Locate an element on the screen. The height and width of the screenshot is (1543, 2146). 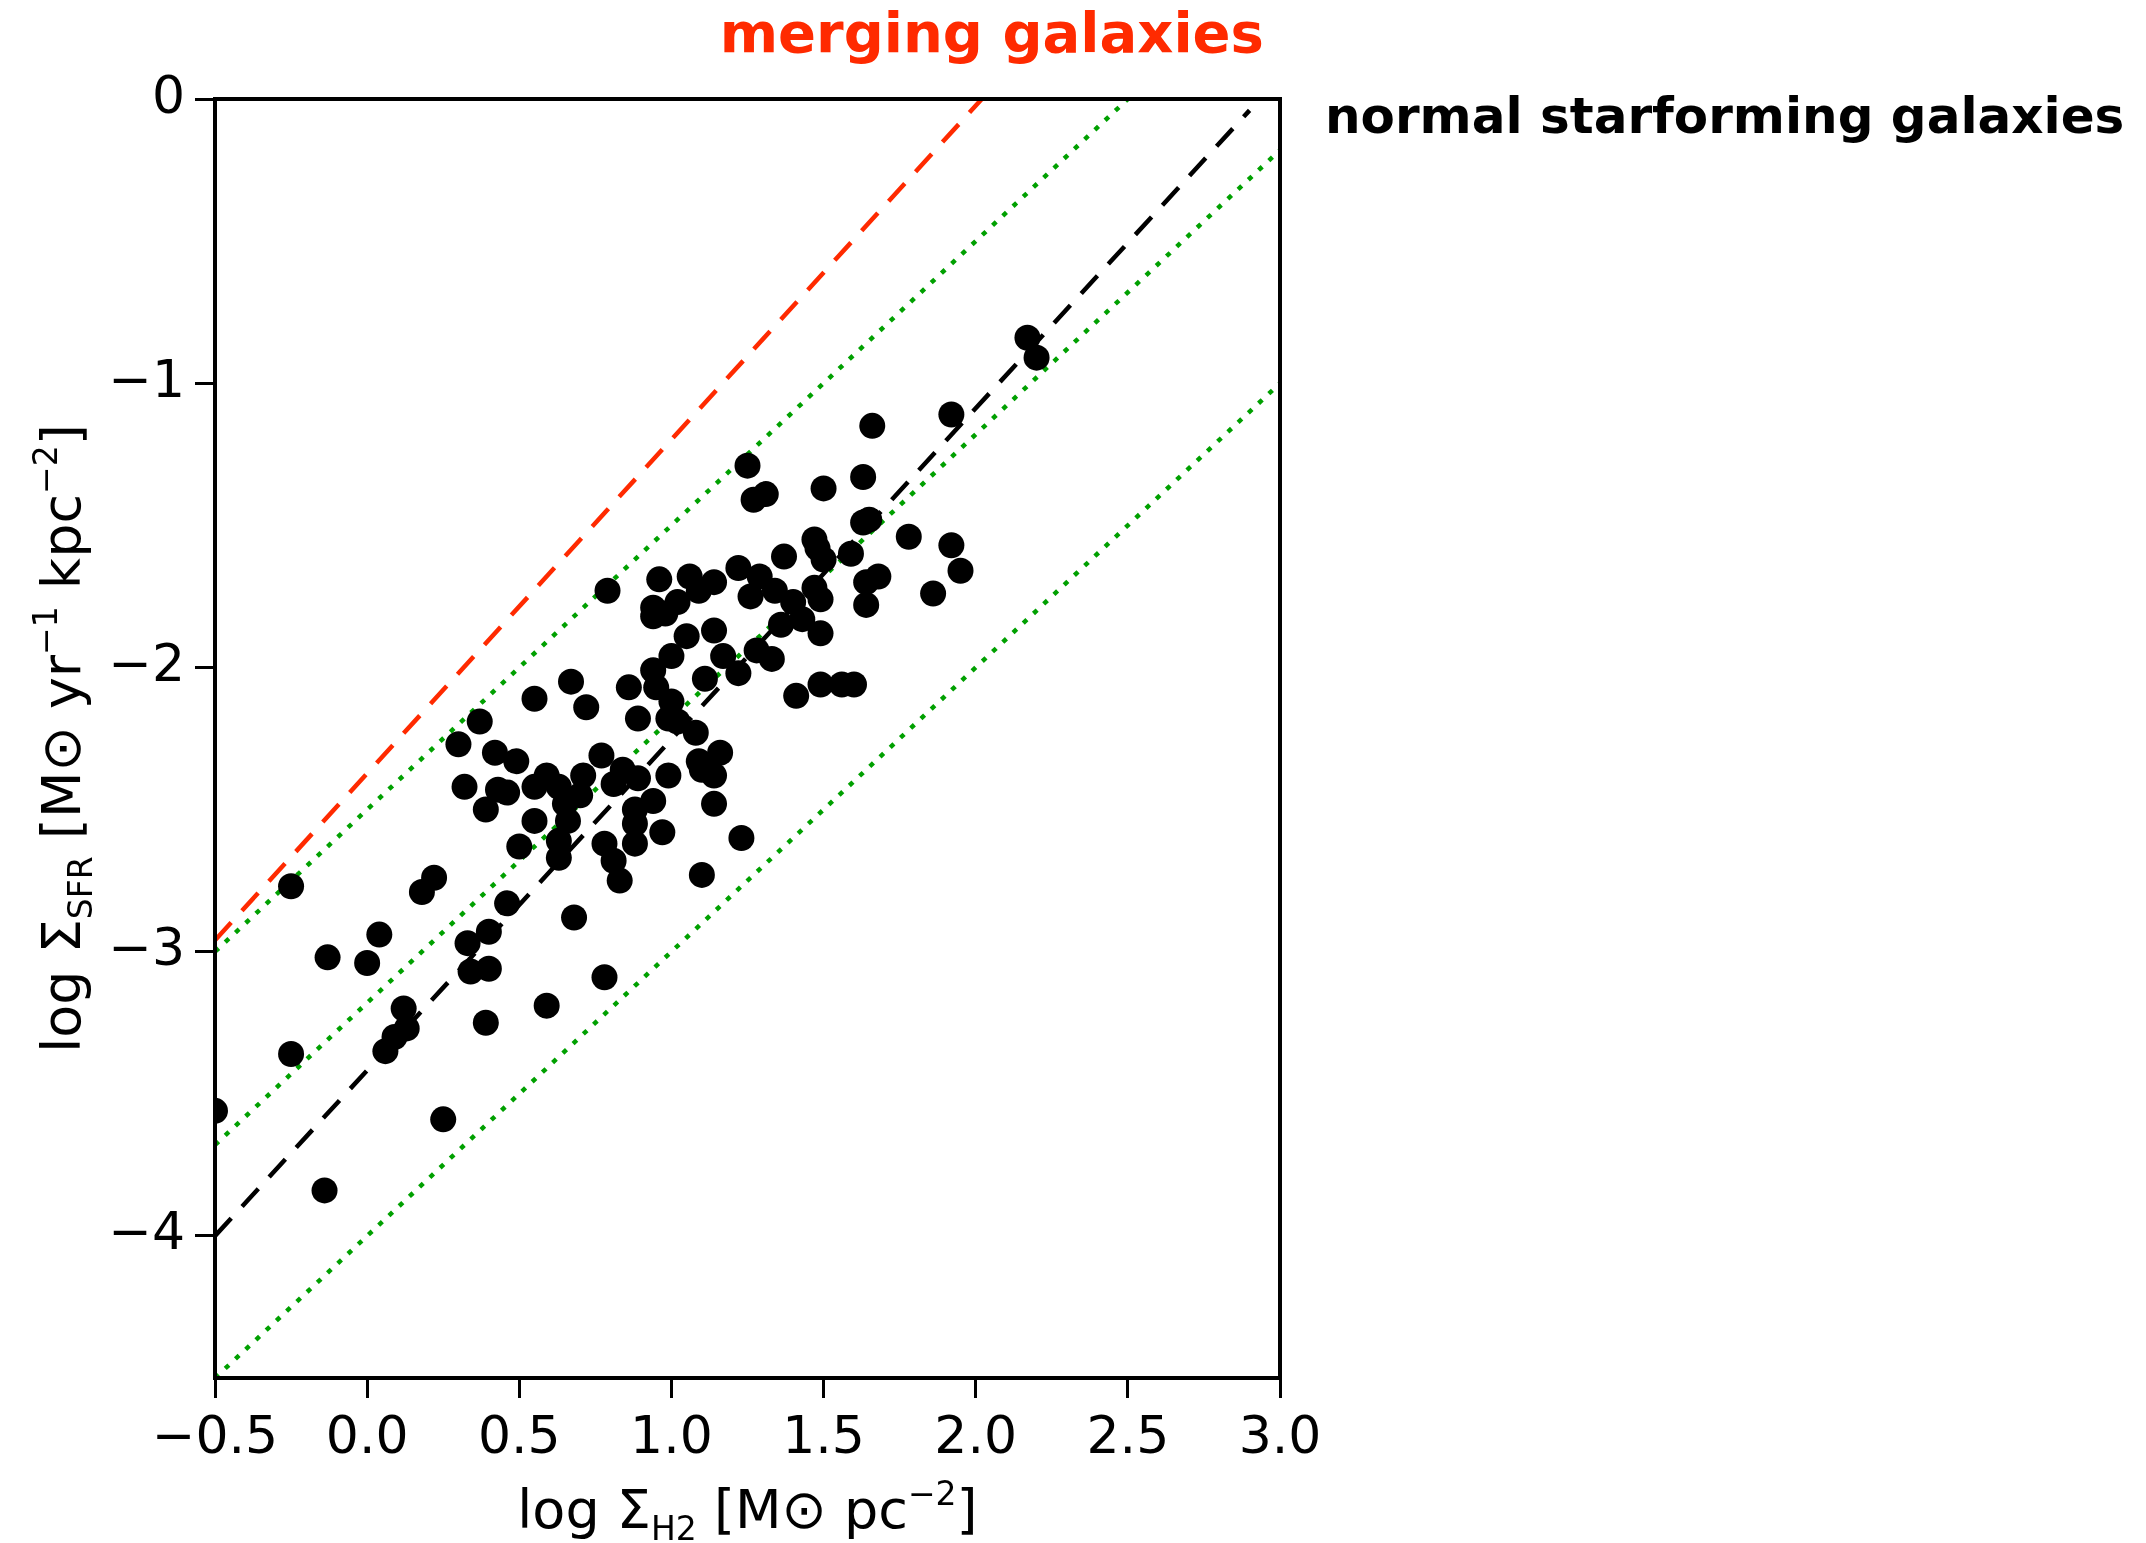
y-tick-label: −4 is located at coordinates (146, 1231).